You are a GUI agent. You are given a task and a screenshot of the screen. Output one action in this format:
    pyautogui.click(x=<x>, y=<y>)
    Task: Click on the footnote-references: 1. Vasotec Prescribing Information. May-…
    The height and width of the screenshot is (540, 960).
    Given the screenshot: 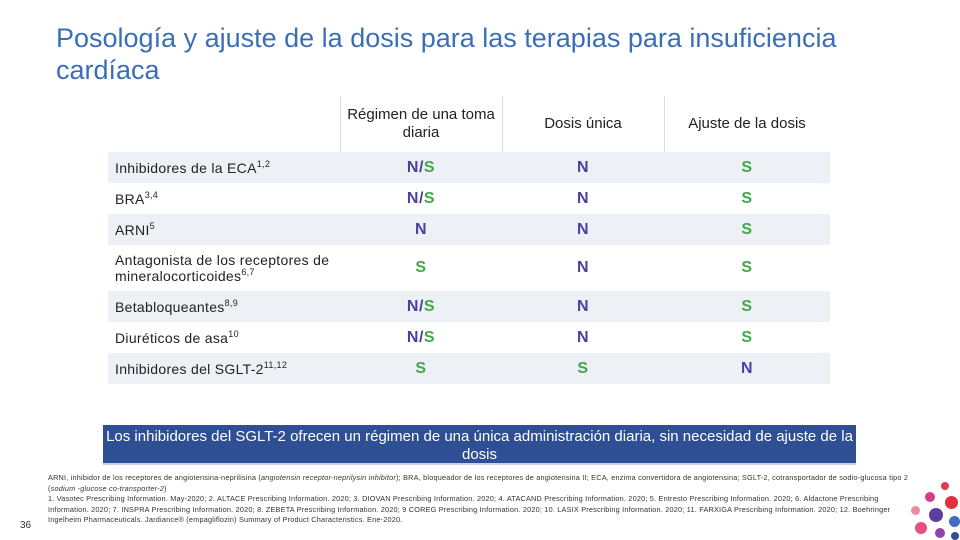 What is the action you would take?
    pyautogui.click(x=469, y=509)
    